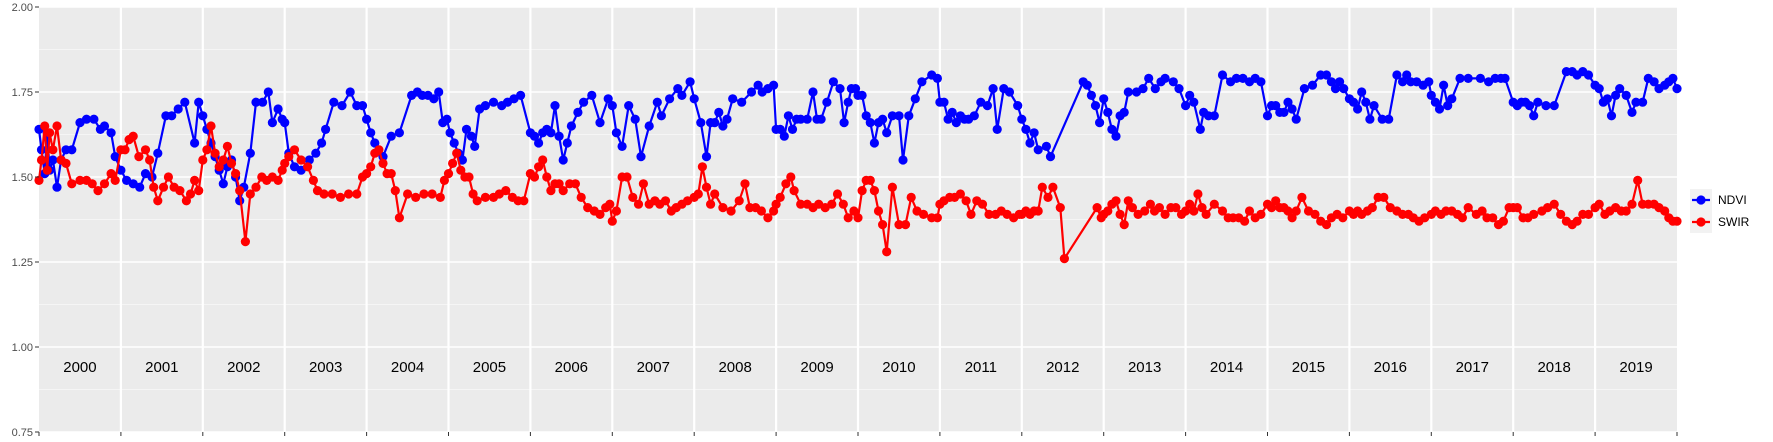  Describe the element at coordinates (22, 433) in the screenshot. I see `y-tick-label: 0.75` at that location.